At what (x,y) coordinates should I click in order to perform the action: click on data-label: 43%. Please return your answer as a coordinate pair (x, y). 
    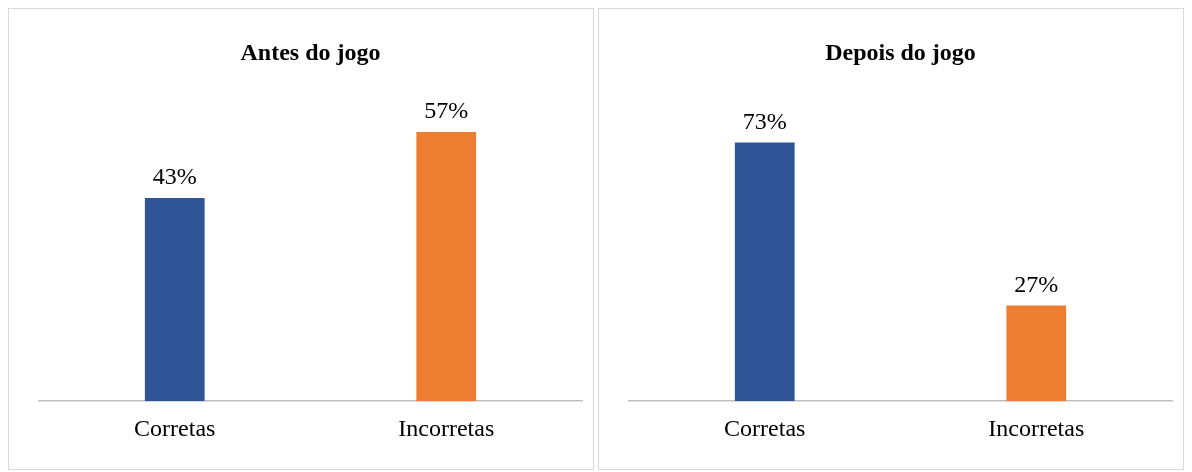
    Looking at the image, I should click on (174, 176).